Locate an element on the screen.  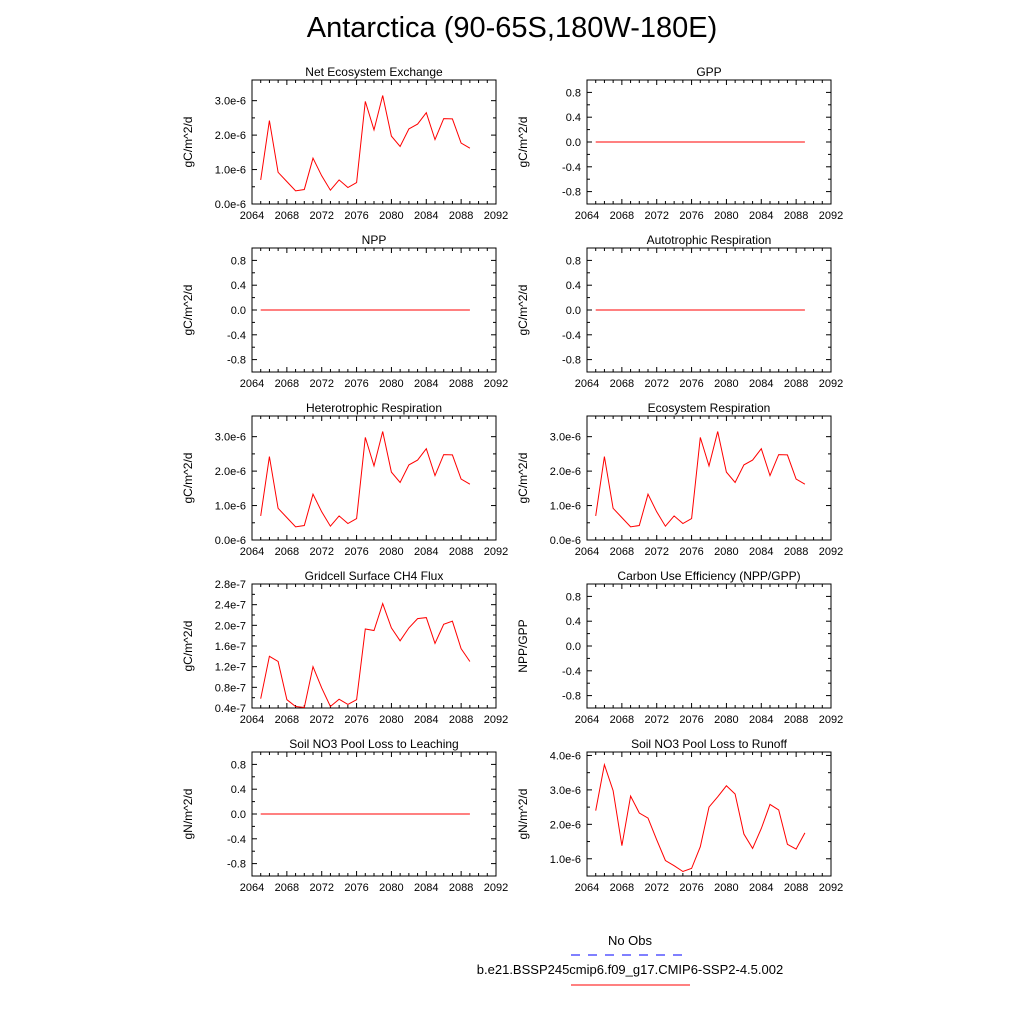
y-tick-label: 1.2e-7 is located at coordinates (230, 668).